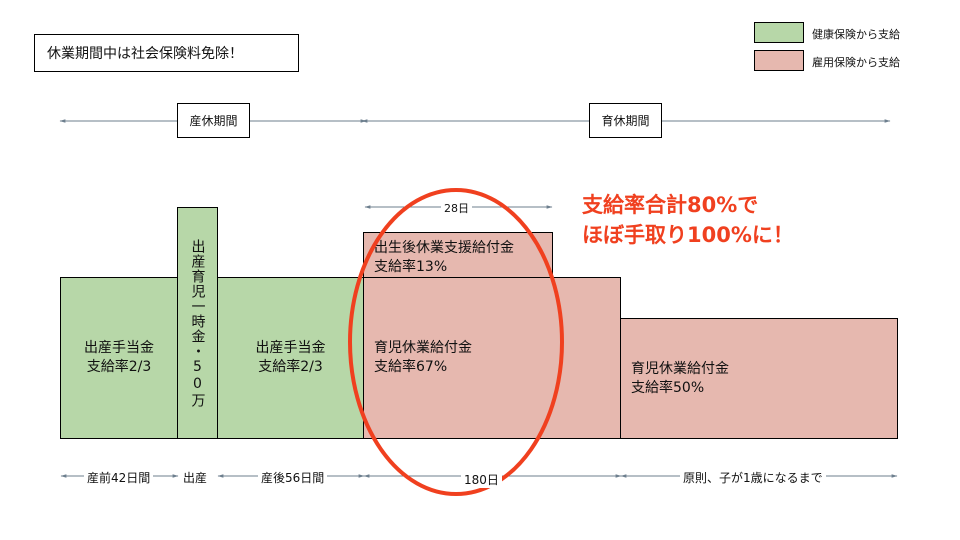 This screenshot has height=540, width=960. I want to click on legend-health-label: 健康保険から支給, so click(856, 34).